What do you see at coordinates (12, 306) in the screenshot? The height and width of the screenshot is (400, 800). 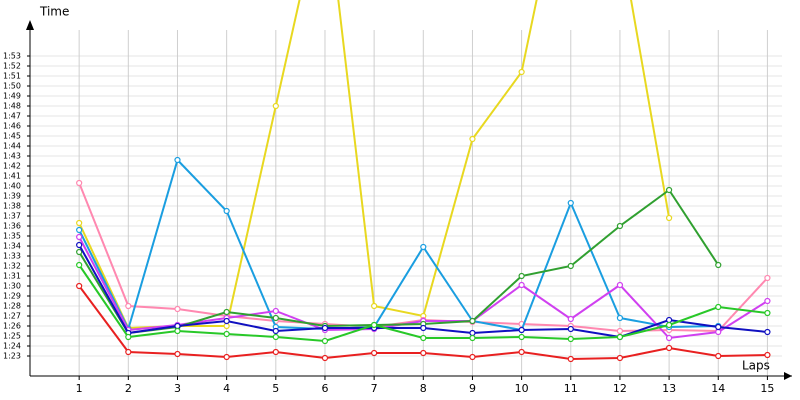 I see `y-tick-label: 1:28` at bounding box center [12, 306].